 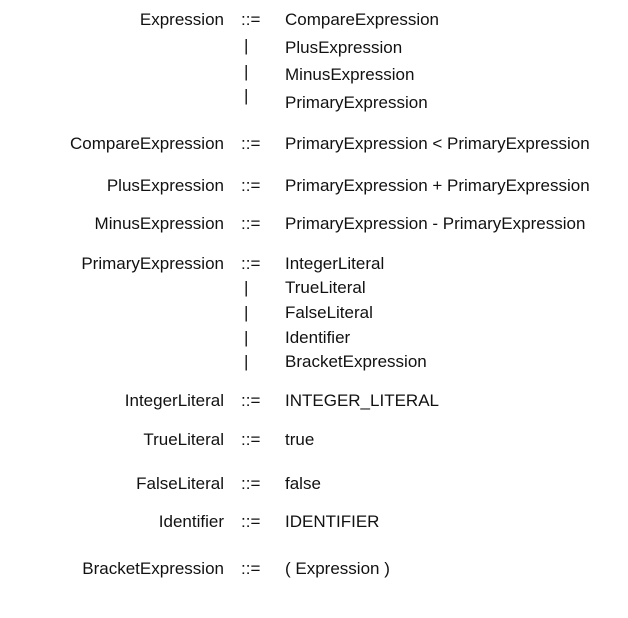 I want to click on alternative-integer-literal: IntegerLiteral, so click(x=335, y=263).